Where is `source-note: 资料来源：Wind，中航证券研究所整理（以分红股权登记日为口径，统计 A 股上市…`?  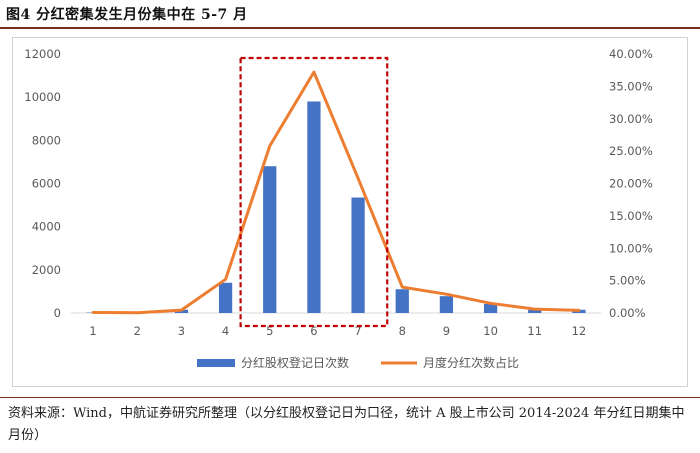
source-note: 资料来源：Wind，中航证券研究所整理（以分红股权登记日为口径，统计 A 股上市… is located at coordinates (346, 424).